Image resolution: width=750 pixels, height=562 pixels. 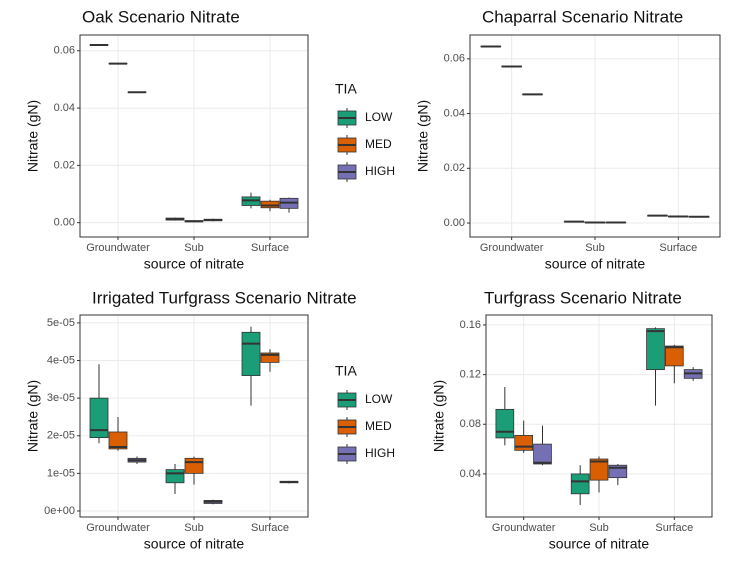 What do you see at coordinates (61, 436) in the screenshot?
I see `y-tick-label: 2e-05` at bounding box center [61, 436].